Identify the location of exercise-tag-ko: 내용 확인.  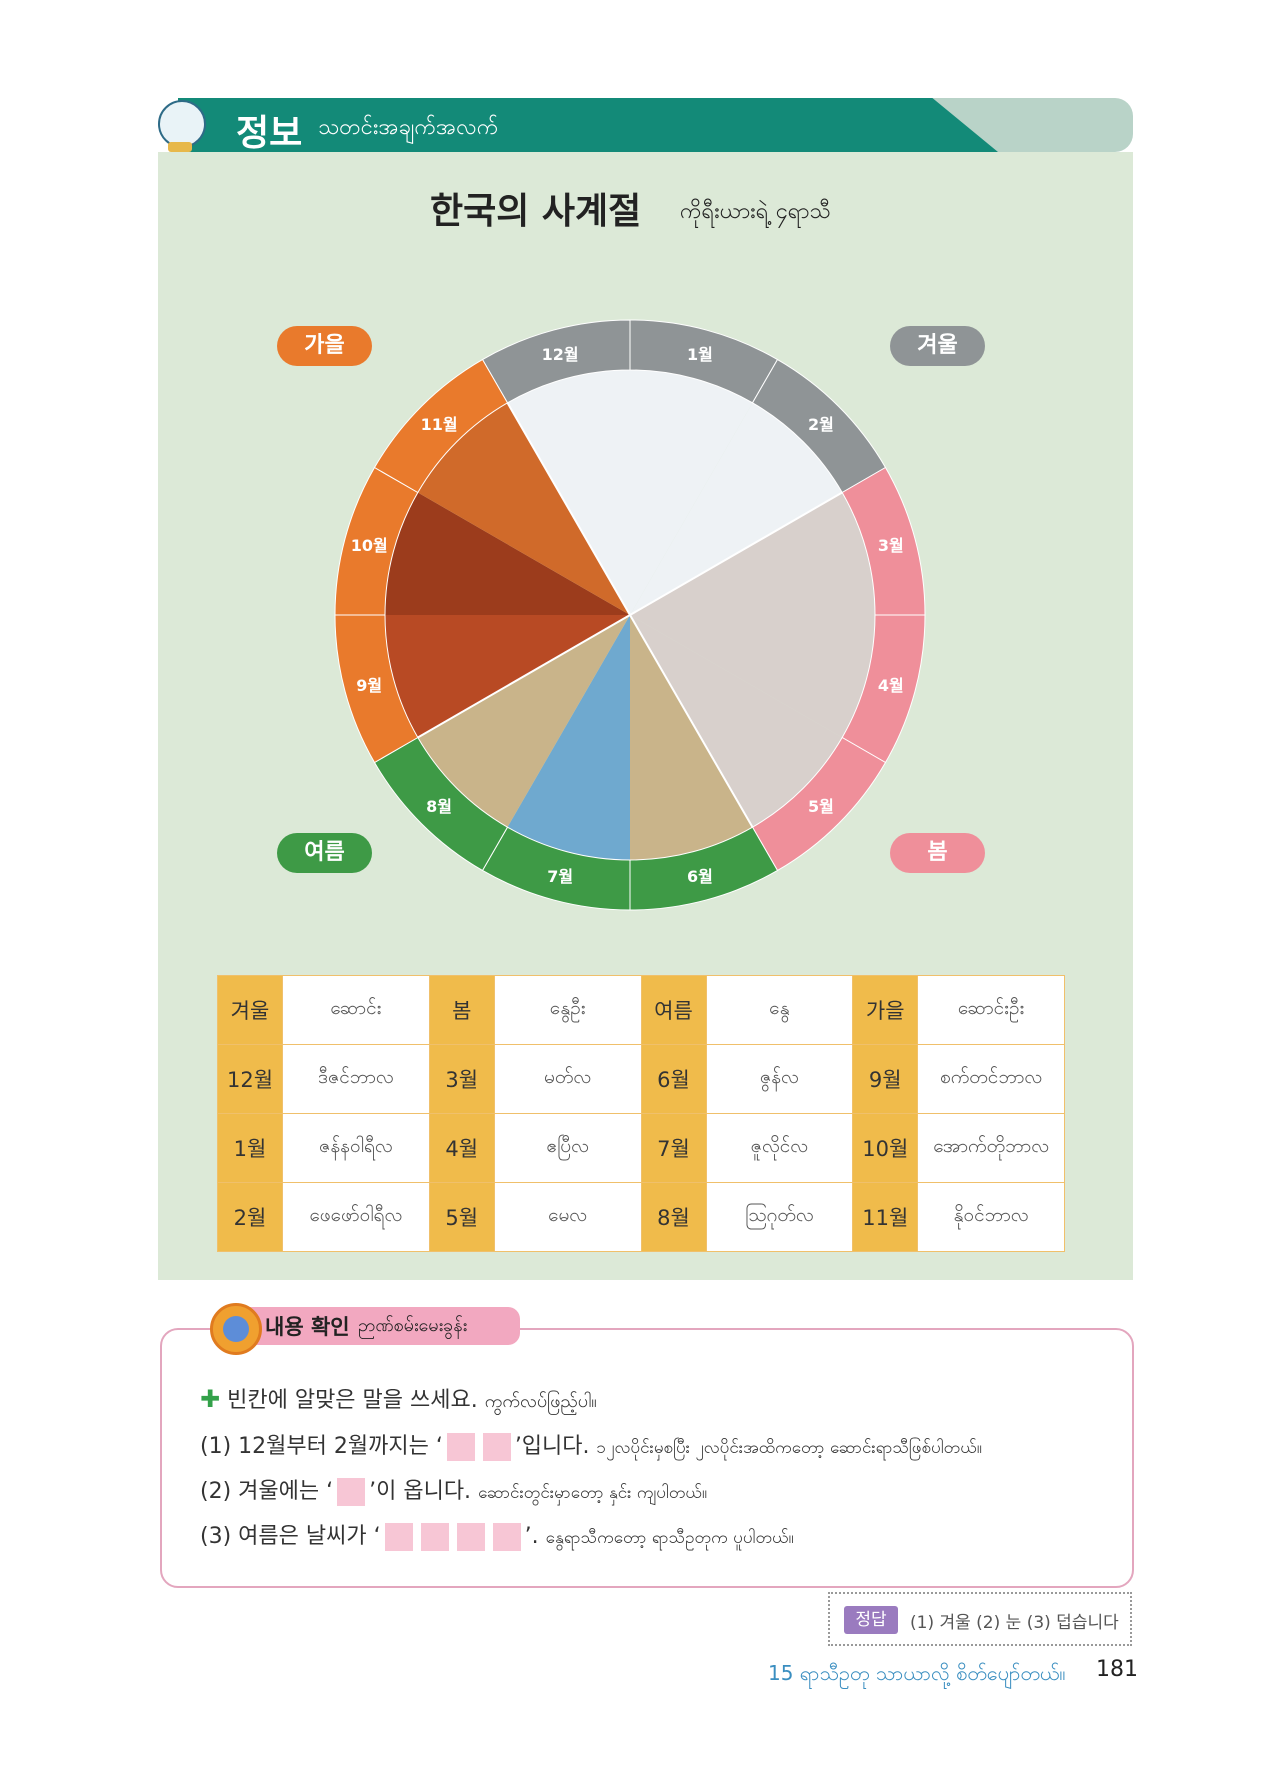
(307, 1327).